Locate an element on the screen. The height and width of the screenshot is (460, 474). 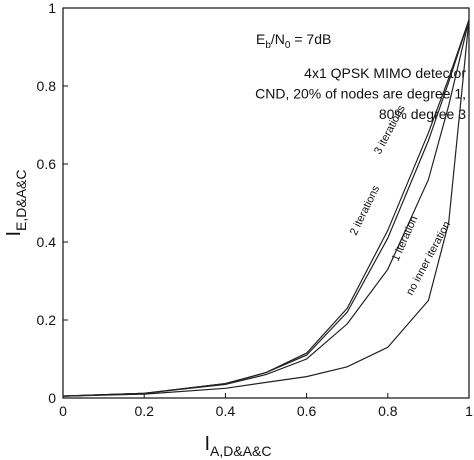
x-tick-label: 0.6 is located at coordinates (307, 411).